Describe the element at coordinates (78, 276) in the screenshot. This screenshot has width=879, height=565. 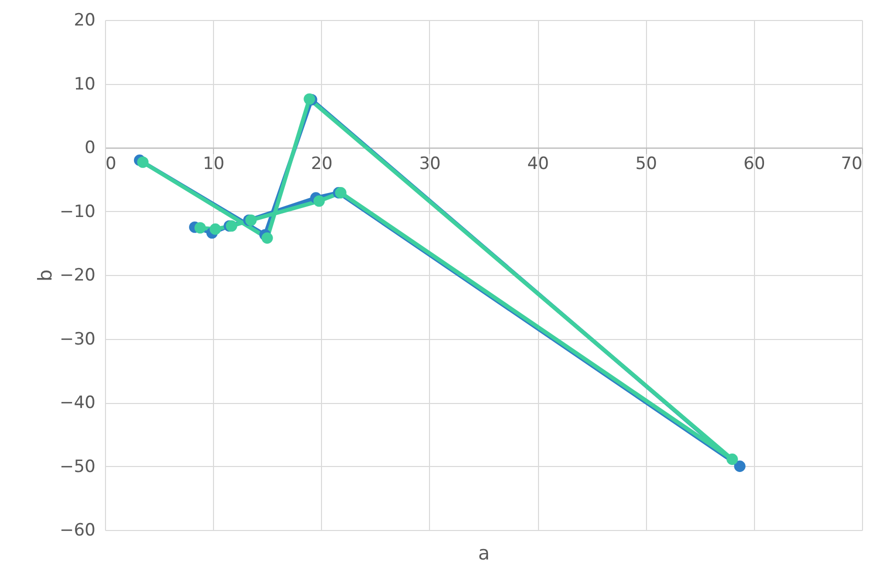
I see `y-tick-label: −20` at that location.